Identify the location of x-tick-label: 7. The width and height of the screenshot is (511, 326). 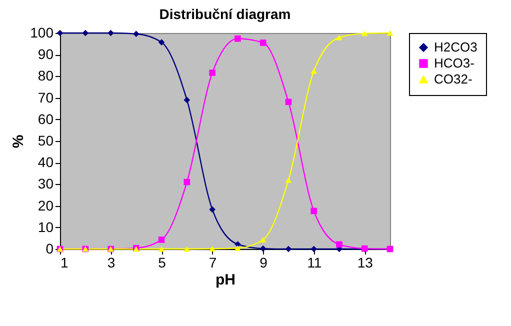
(212, 262).